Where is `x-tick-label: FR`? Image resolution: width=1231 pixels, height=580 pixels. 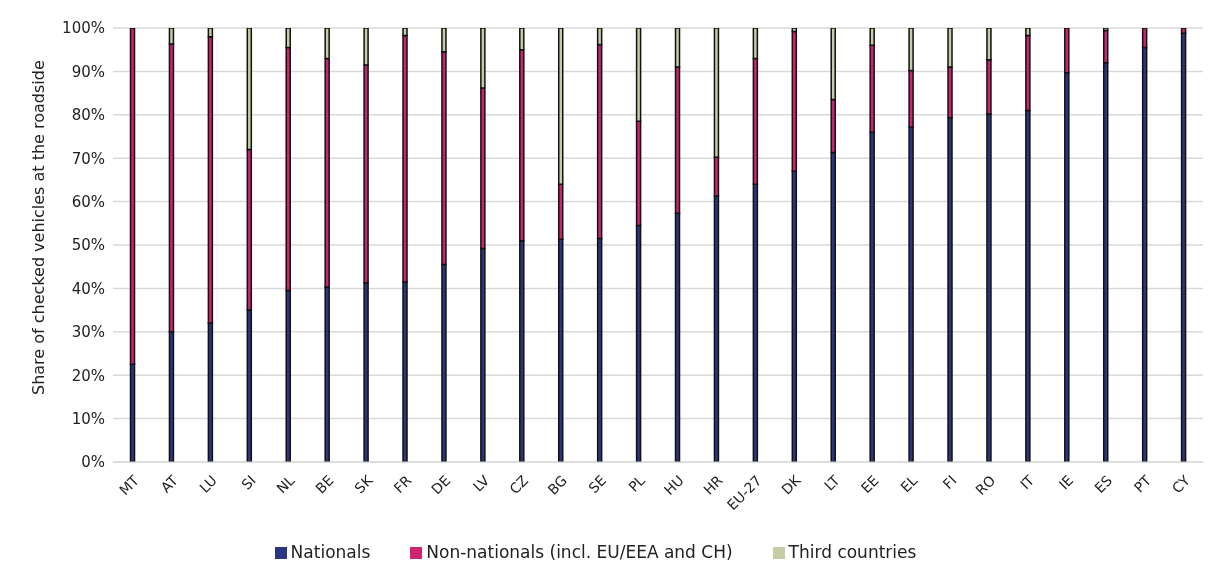
x-tick-label: FR is located at coordinates (402, 484).